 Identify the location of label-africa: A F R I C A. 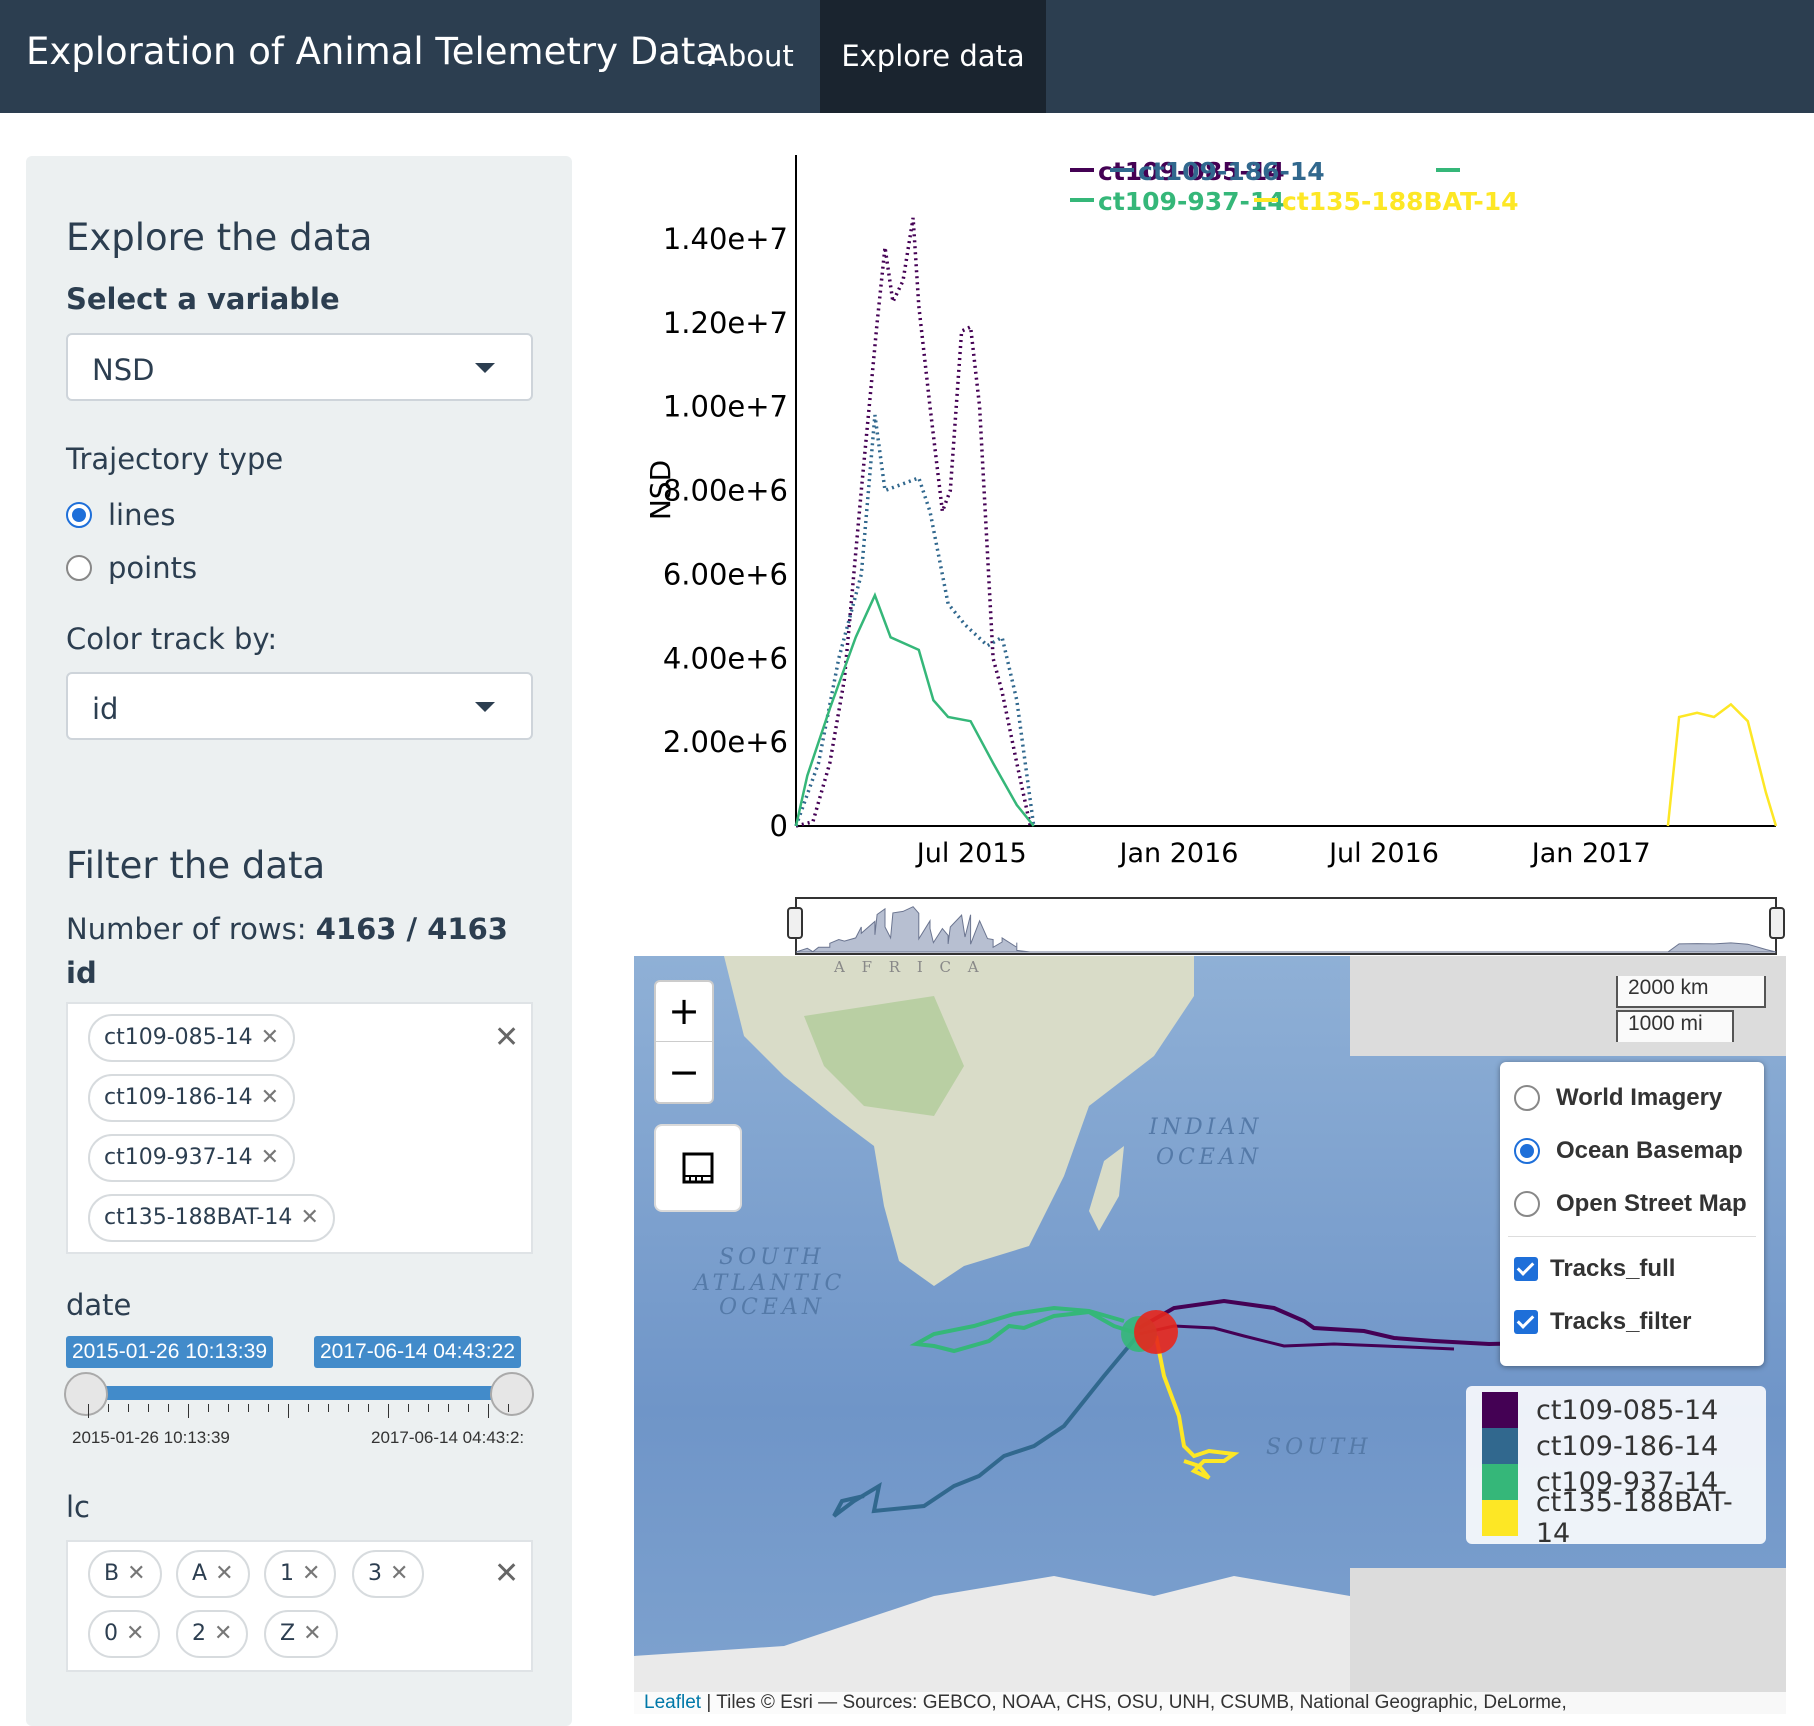
(909, 967).